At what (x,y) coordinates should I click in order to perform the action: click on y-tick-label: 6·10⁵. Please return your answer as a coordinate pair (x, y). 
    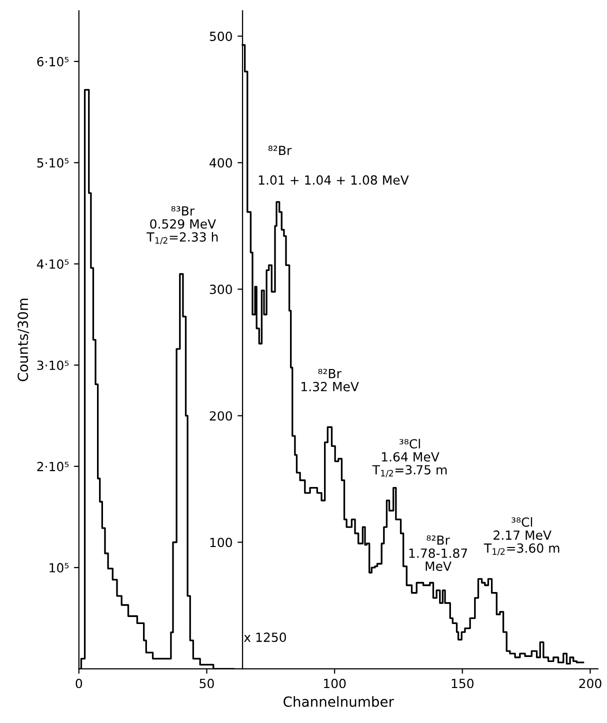
    Looking at the image, I should click on (53, 61).